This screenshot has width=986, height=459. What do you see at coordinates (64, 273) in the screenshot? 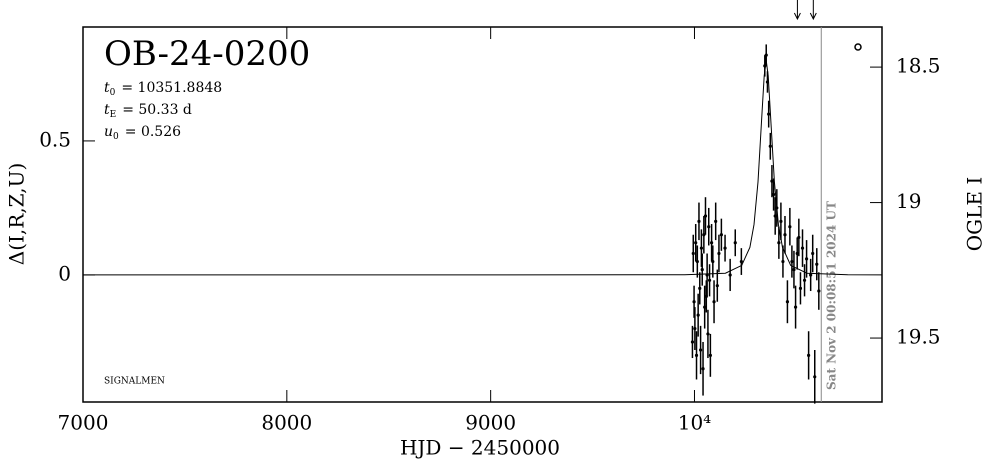
I see `y-tick-label: 0` at bounding box center [64, 273].